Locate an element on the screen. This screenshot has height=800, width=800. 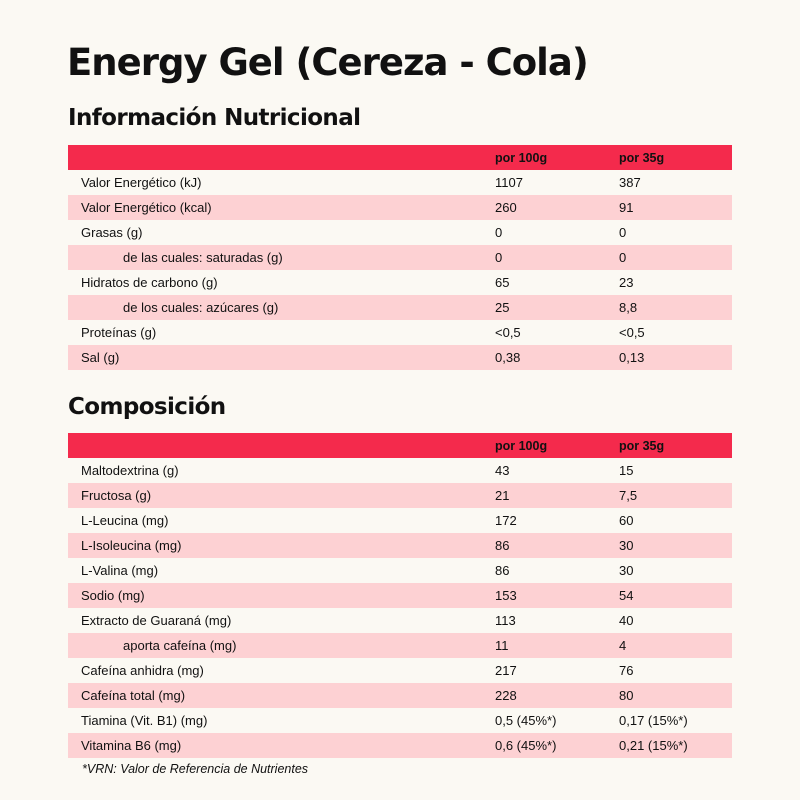
row-value-100g: 65 is located at coordinates (502, 282).